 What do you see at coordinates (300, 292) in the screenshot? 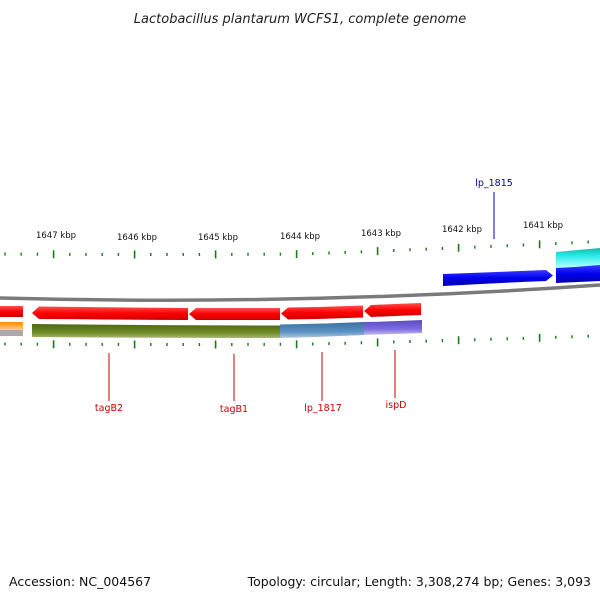
I see `genome-backbone` at bounding box center [300, 292].